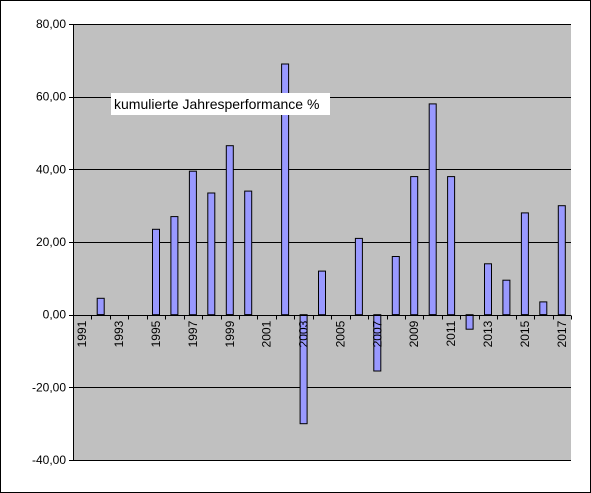  What do you see at coordinates (340, 333) in the screenshot?
I see `x-tick-label: 2005` at bounding box center [340, 333].